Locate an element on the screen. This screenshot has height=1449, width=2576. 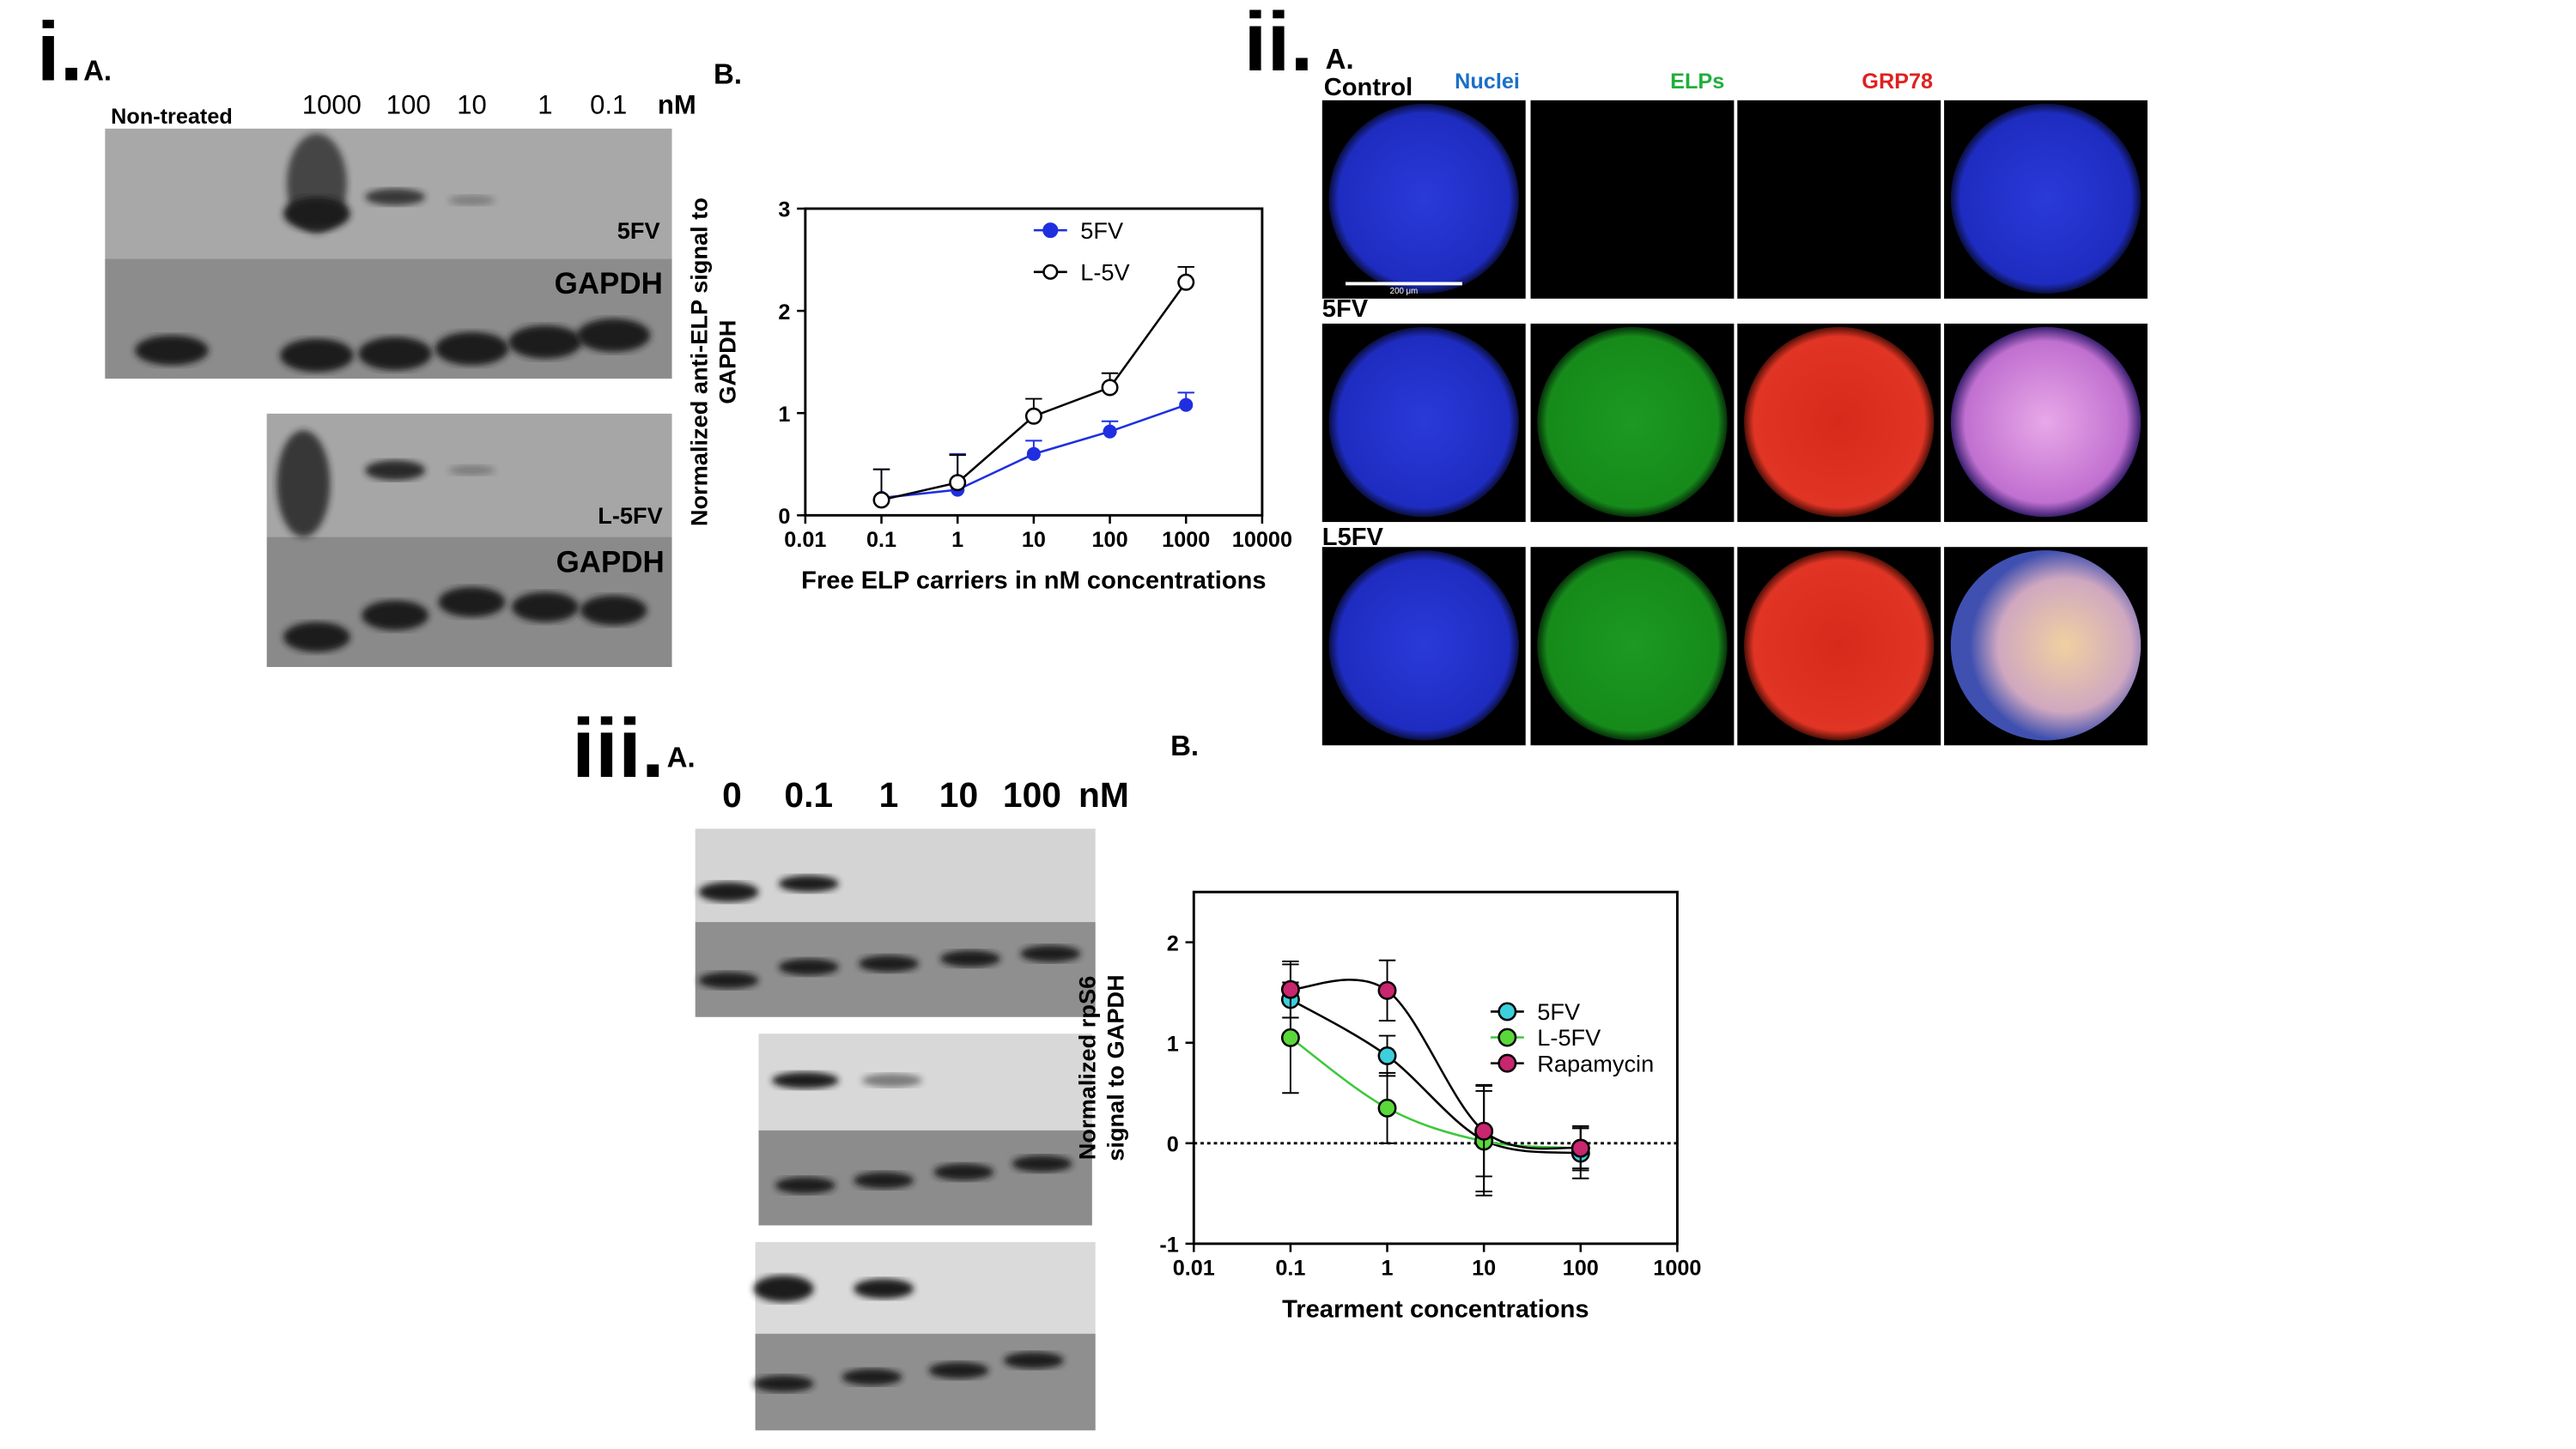
legend-label: L-5FV is located at coordinates (1569, 1037).